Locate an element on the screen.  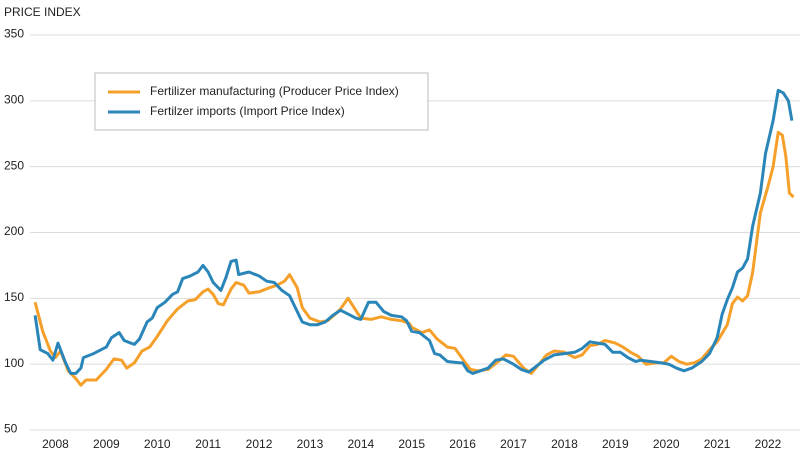
x-tick-label: 2013 is located at coordinates (310, 444).